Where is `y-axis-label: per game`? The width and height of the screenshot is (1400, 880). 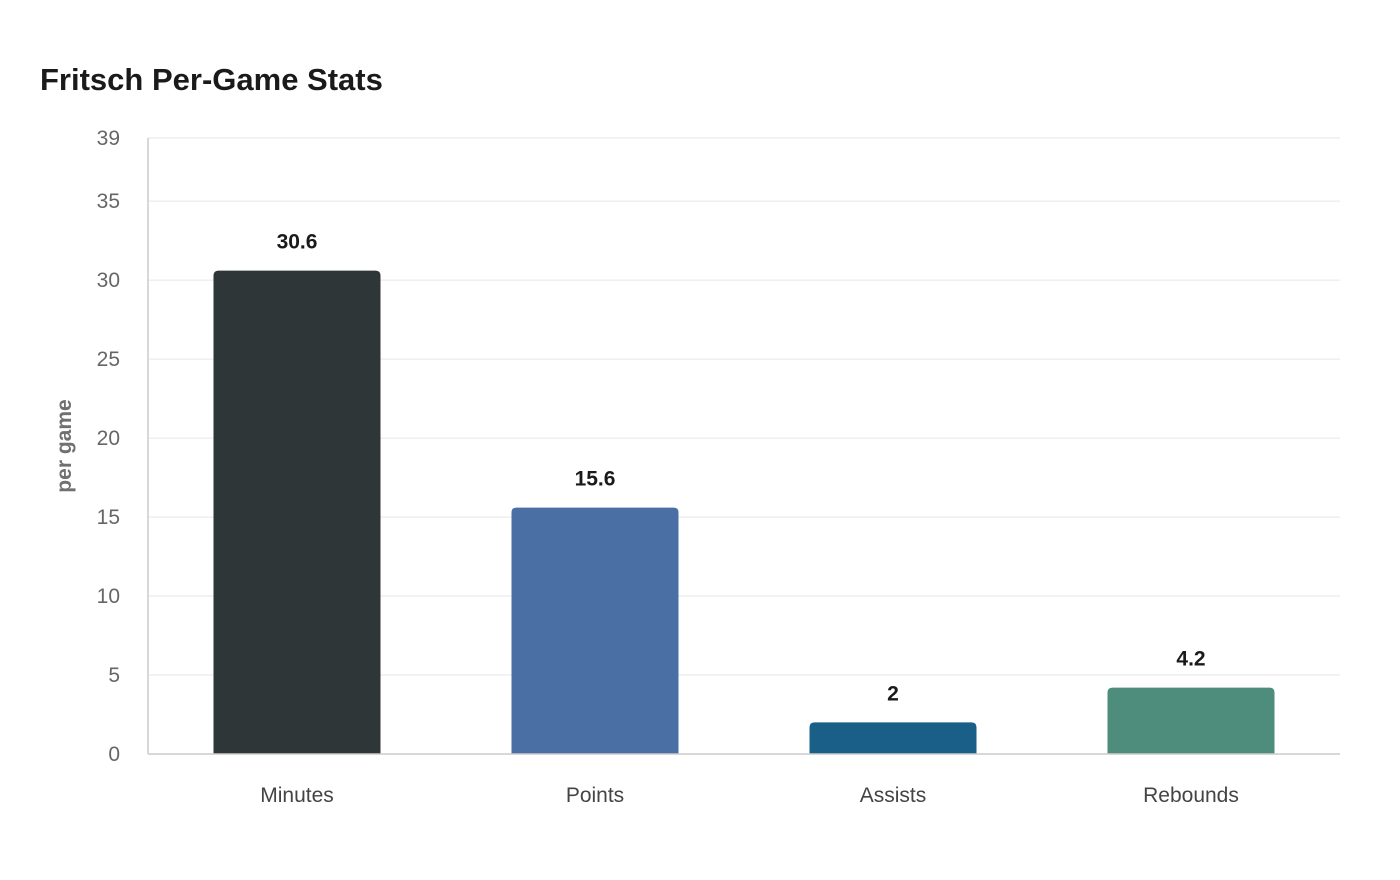 y-axis-label: per game is located at coordinates (64, 445).